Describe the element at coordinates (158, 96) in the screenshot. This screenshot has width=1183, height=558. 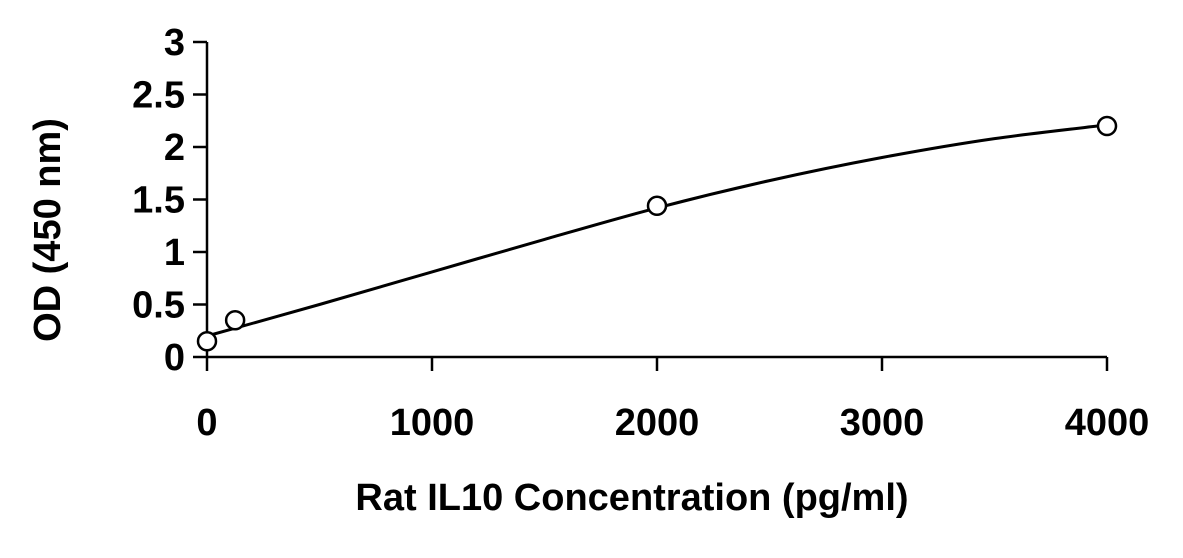
I see `y-tick-label: 2.5` at that location.